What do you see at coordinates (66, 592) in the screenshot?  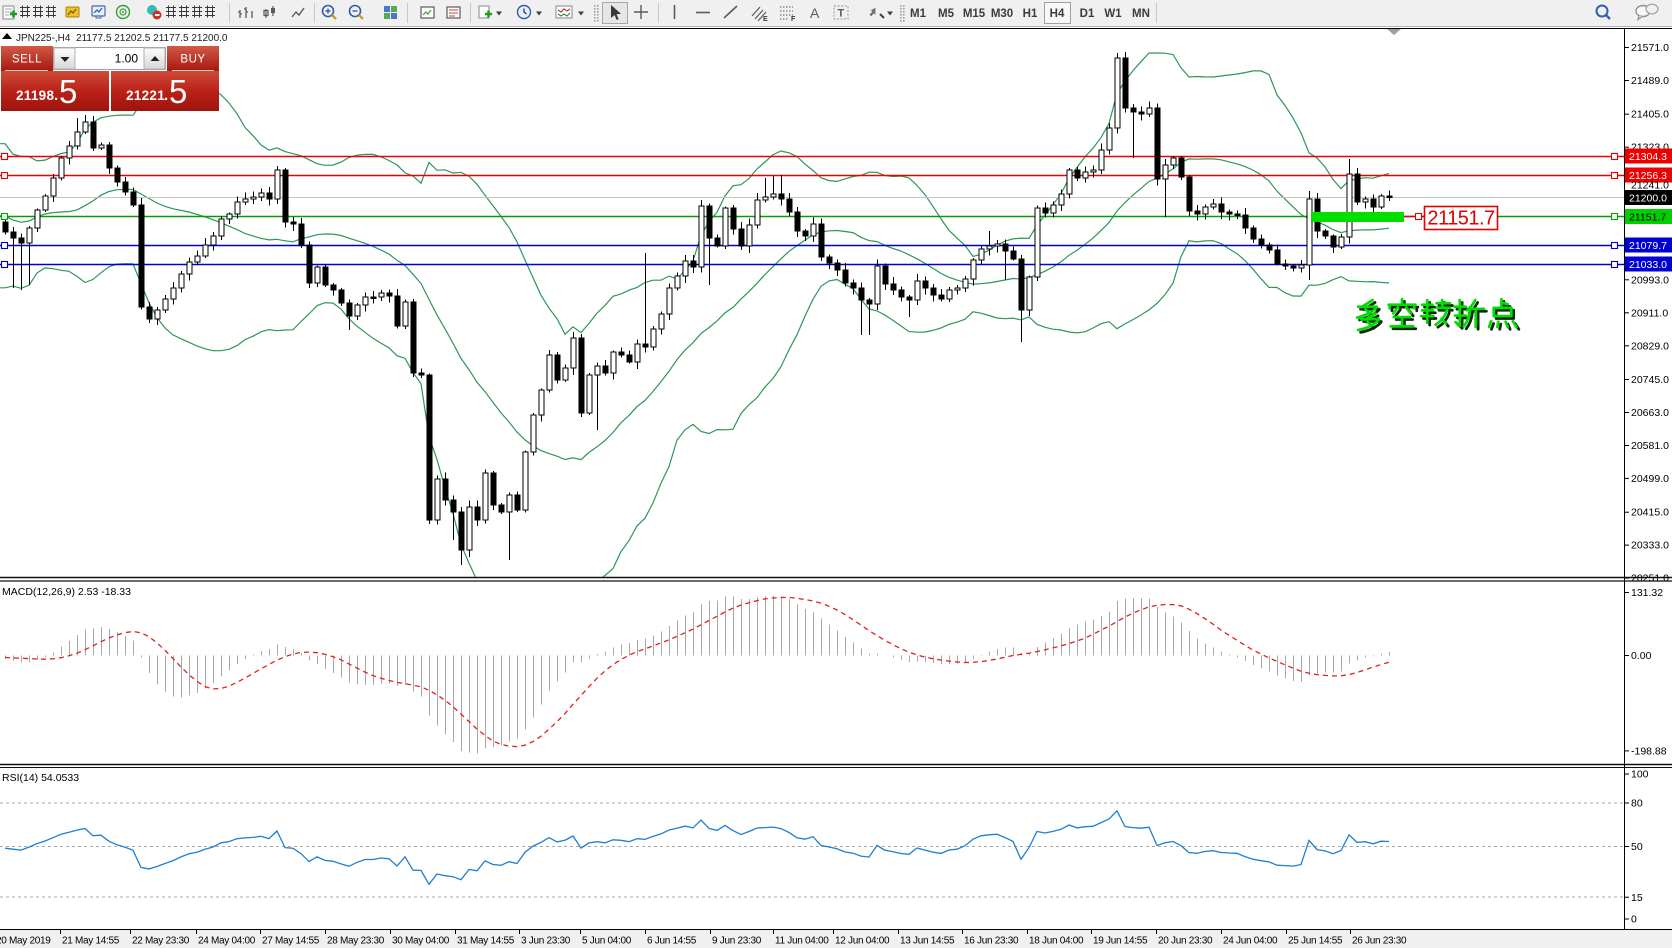 I see `svg-text: MACD(12,26,9) 2.53 -18.33` at bounding box center [66, 592].